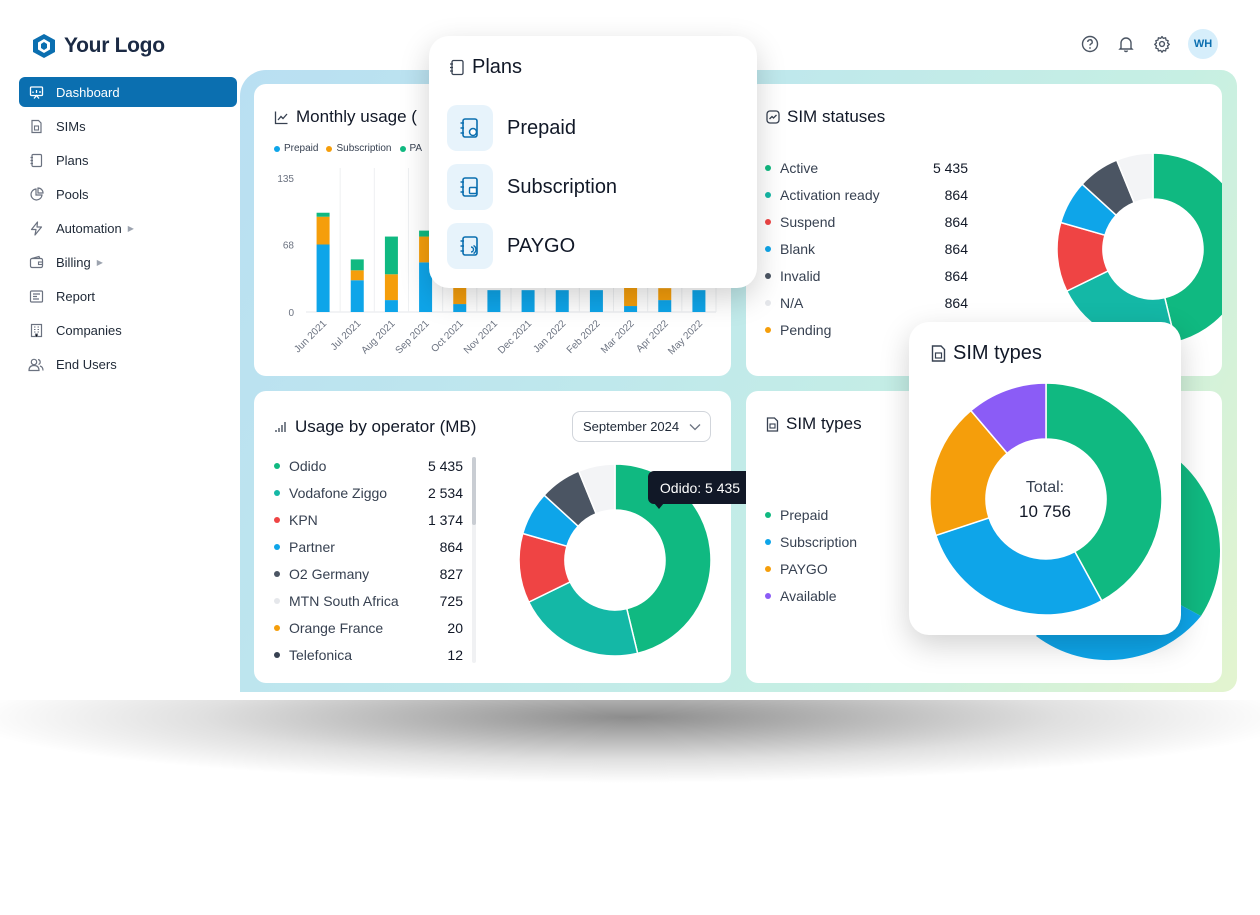 This screenshot has height=915, width=1260. Describe the element at coordinates (128, 160) in the screenshot. I see `sidebar-item-plans: Plans` at that location.